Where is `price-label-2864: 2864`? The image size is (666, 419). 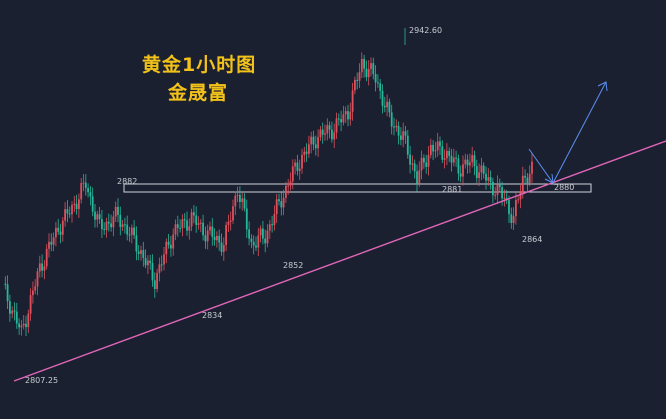
price-label-2864: 2864 is located at coordinates (532, 239).